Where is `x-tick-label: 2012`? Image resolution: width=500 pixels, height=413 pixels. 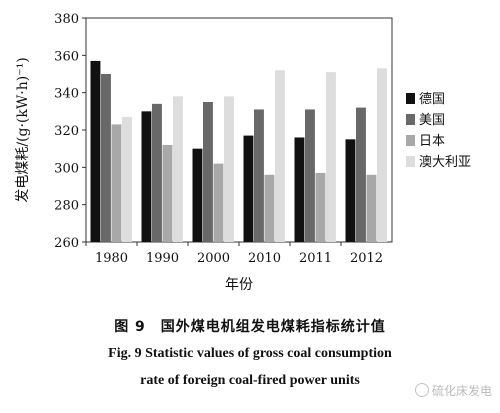
x-tick-label: 2012 is located at coordinates (366, 258).